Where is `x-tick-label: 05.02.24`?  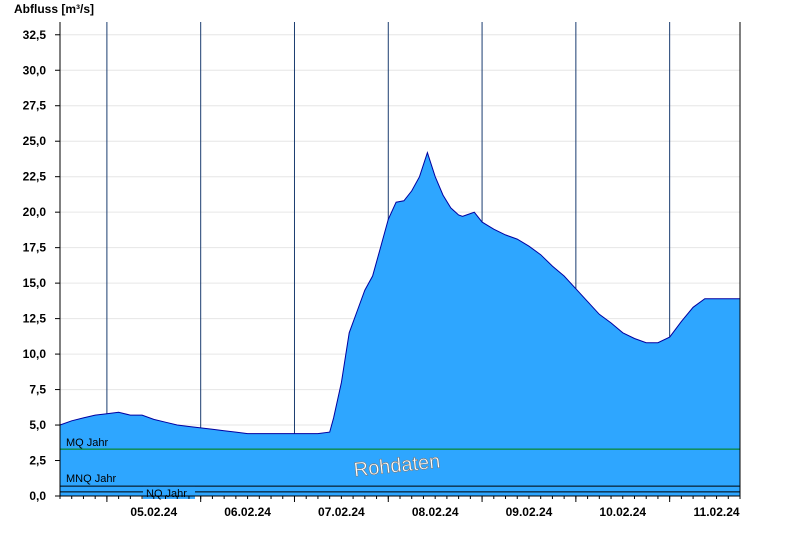
x-tick-label: 05.02.24 is located at coordinates (153, 512).